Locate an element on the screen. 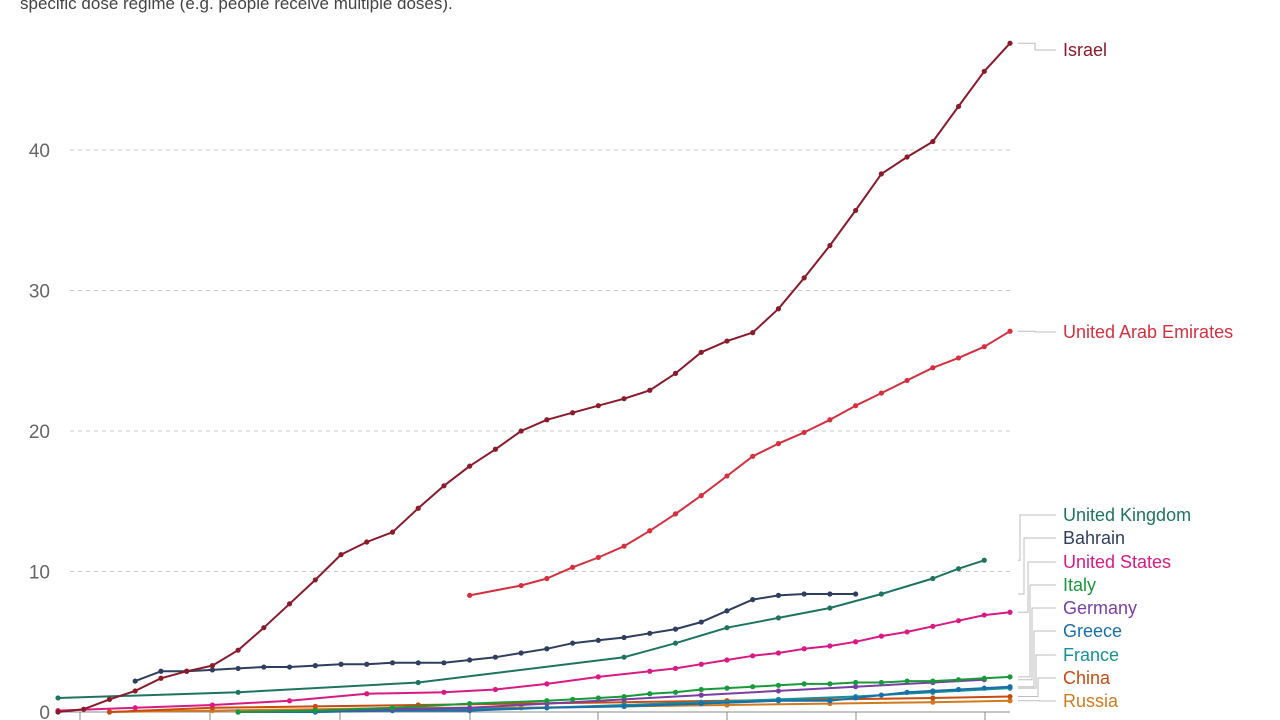  legend-label-united-kingdom: United Kingdom is located at coordinates (1127, 515).